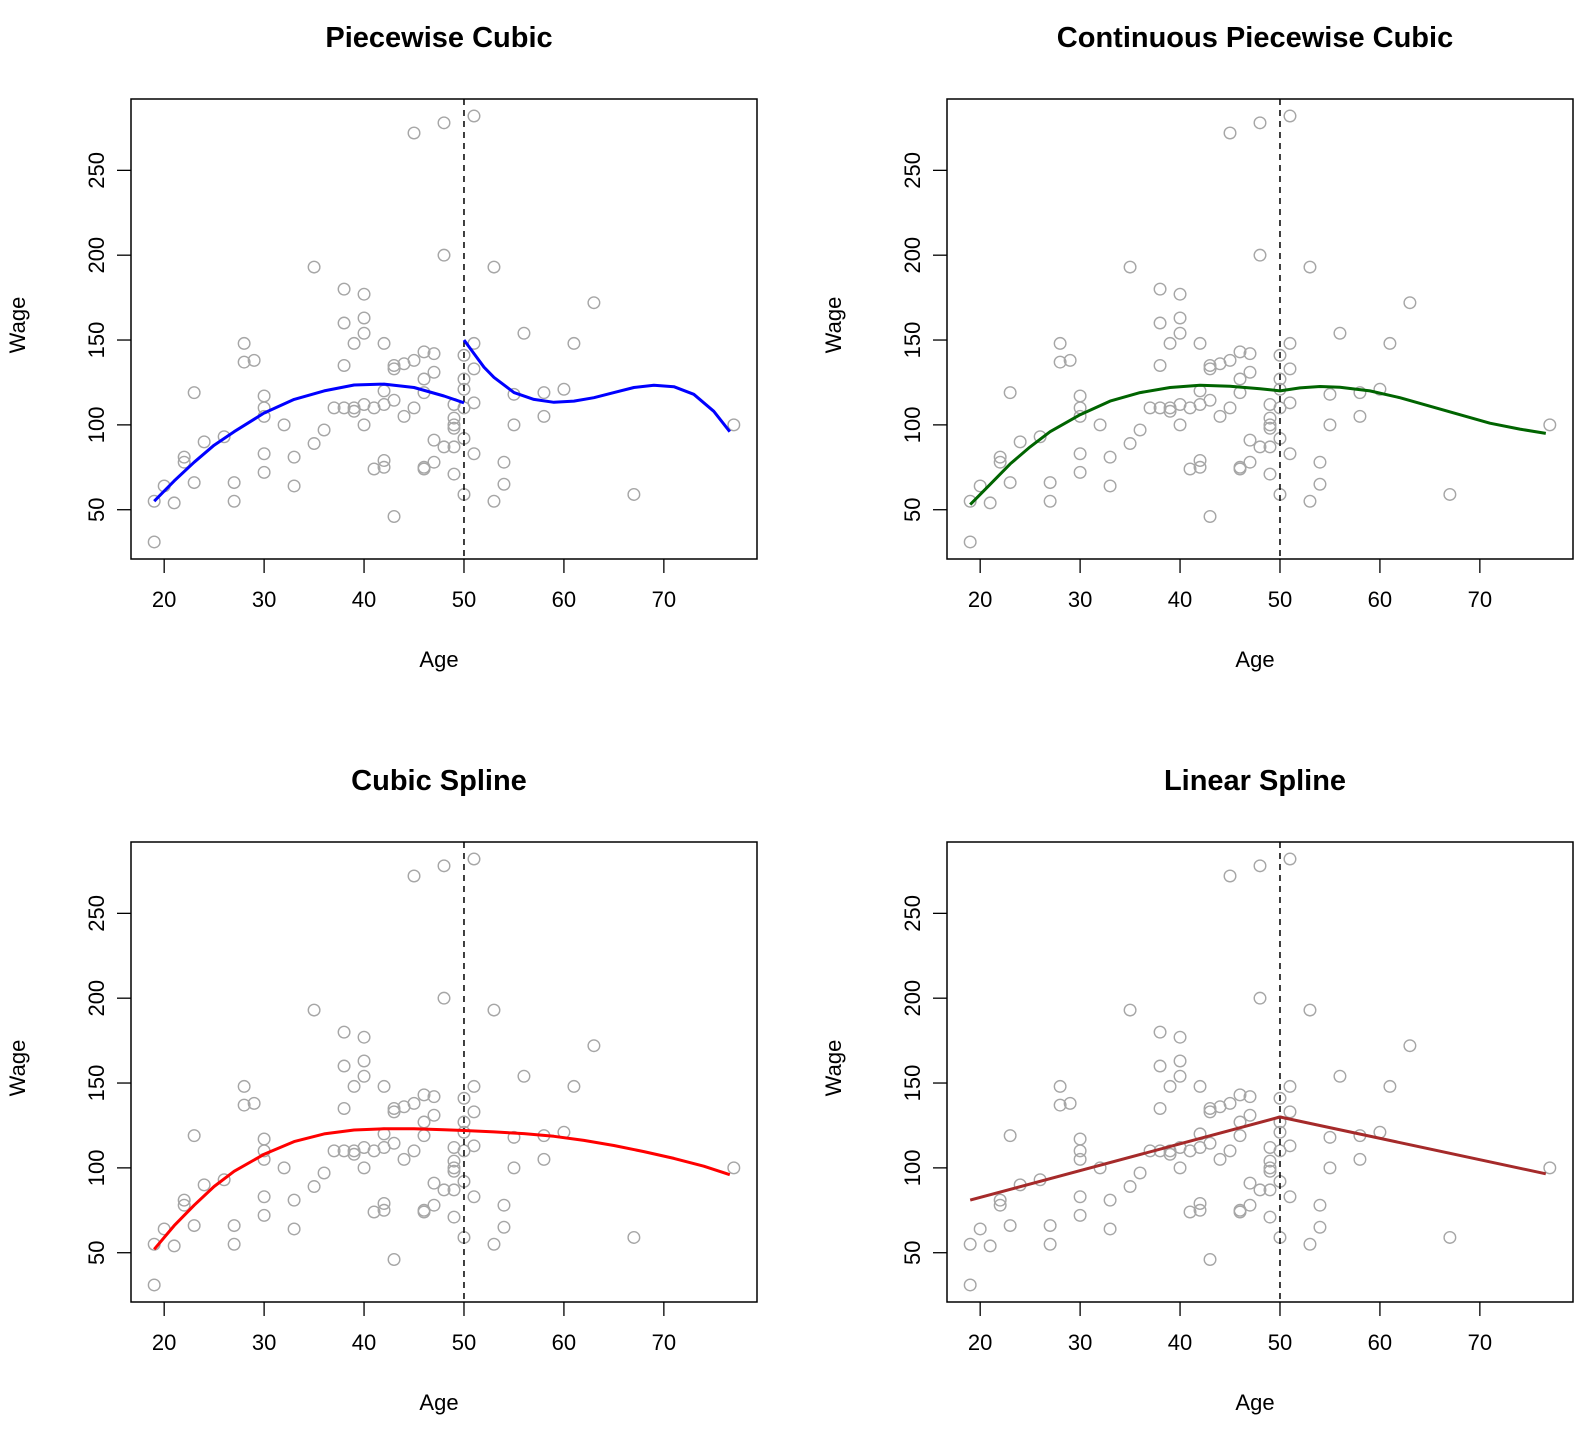  Describe the element at coordinates (1080, 599) in the screenshot. I see `x-tick-label: 30` at that location.